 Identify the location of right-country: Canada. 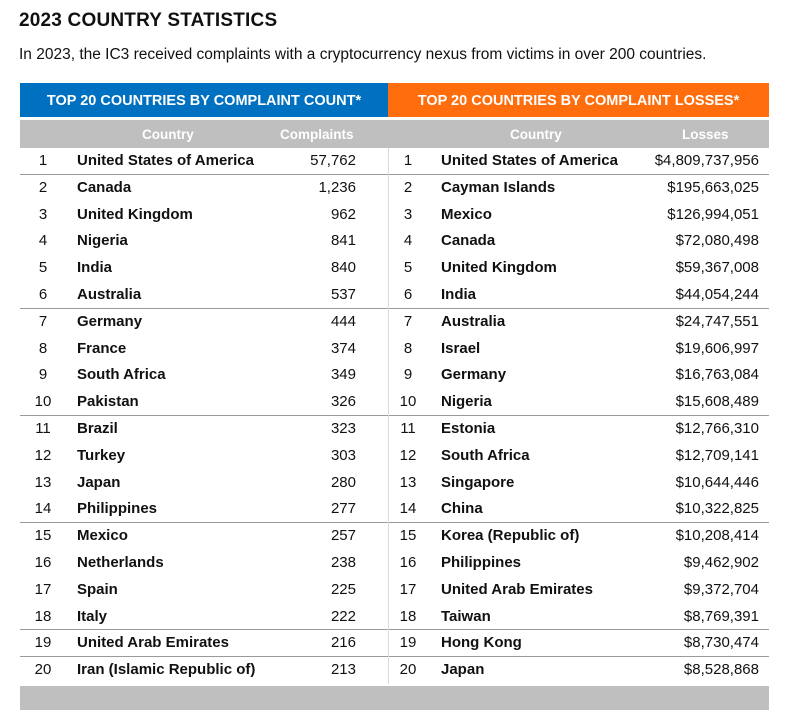
(468, 241).